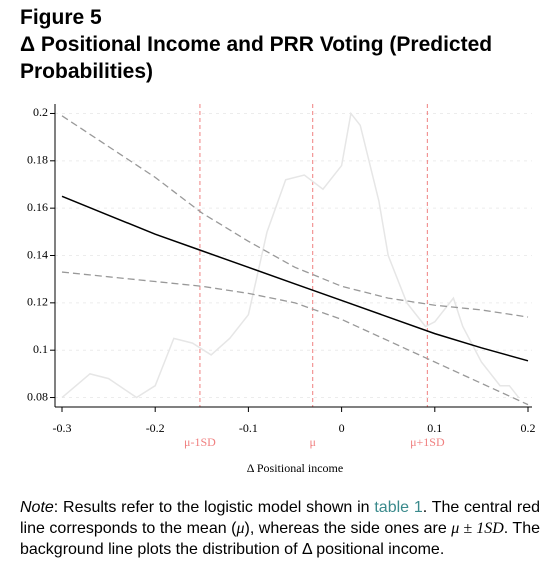 This screenshot has height=582, width=553. Describe the element at coordinates (155, 428) in the screenshot. I see `x-tick-label: -0.2` at that location.